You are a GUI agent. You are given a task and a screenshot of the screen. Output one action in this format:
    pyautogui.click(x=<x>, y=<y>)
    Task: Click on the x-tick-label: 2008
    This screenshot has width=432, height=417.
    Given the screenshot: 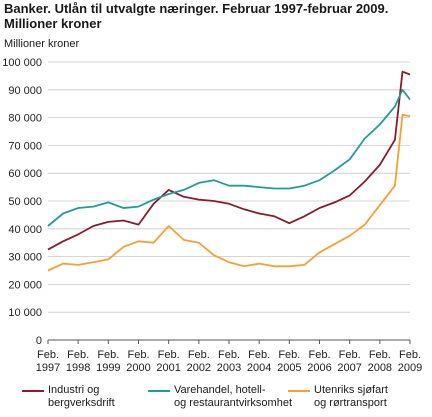 What is the action you would take?
    pyautogui.click(x=380, y=368)
    